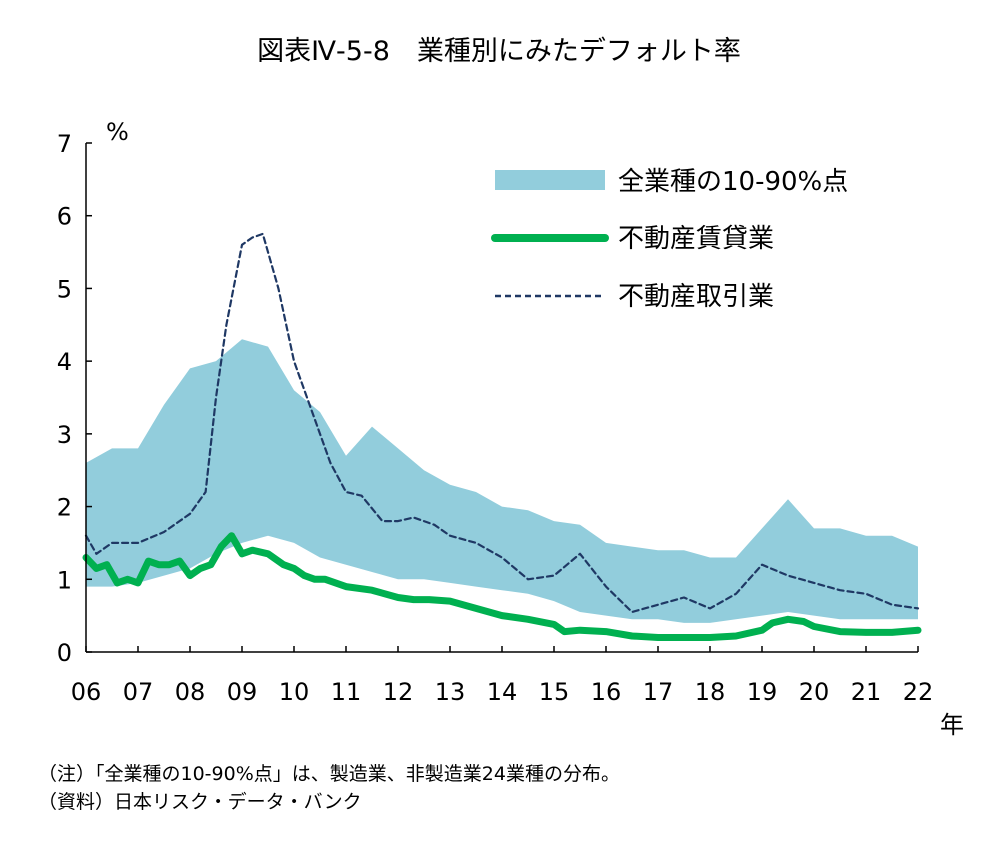 The image size is (998, 850). I want to click on x-tick-label: 18, so click(710, 692).